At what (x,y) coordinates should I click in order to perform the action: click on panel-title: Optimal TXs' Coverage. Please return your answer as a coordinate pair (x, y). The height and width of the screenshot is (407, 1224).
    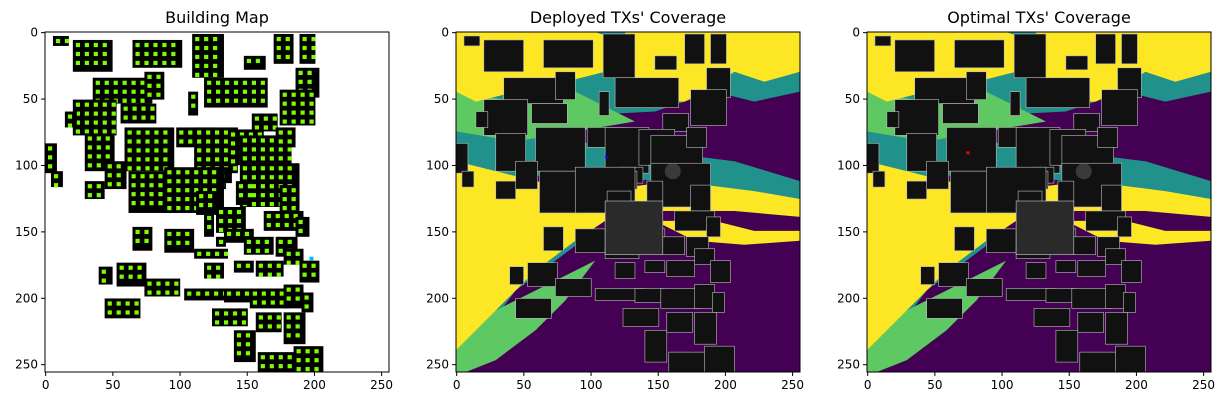
    Looking at the image, I should click on (1039, 17).